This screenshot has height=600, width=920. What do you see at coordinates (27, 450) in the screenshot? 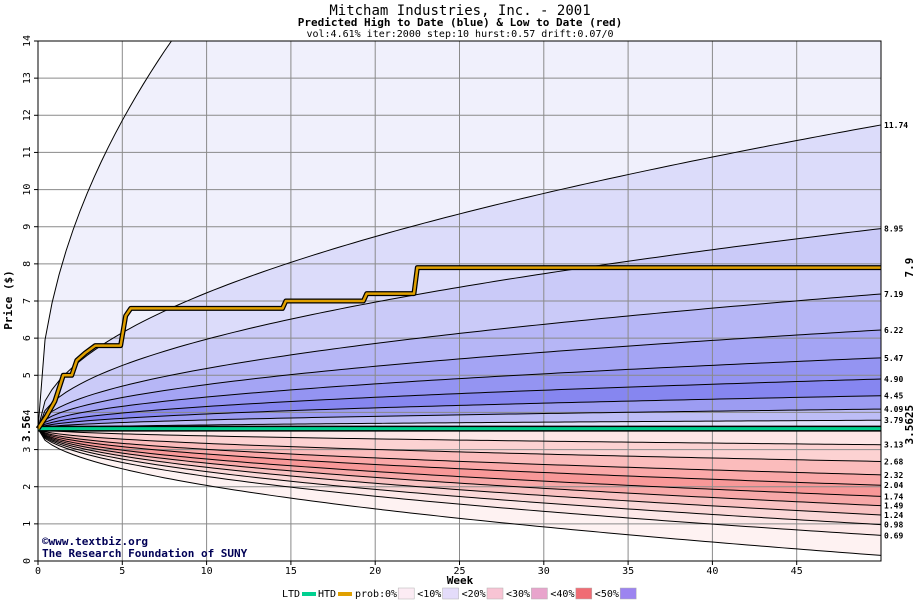
I see `y-tick-label: 3` at bounding box center [27, 450].